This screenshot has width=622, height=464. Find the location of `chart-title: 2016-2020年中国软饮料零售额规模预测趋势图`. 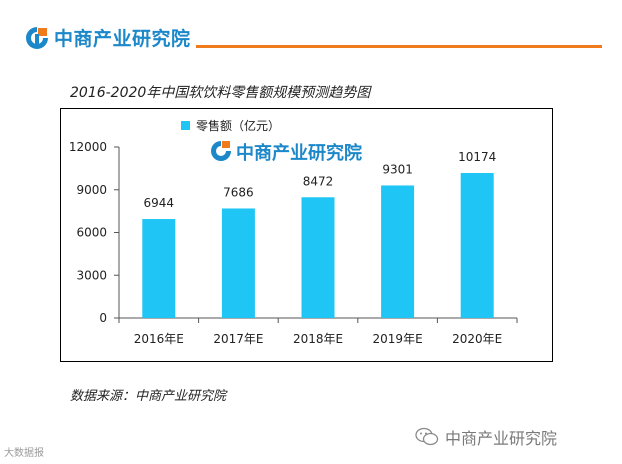

chart-title: 2016-2020年中国软饮料零售额规模预测趋势图 is located at coordinates (220, 93).